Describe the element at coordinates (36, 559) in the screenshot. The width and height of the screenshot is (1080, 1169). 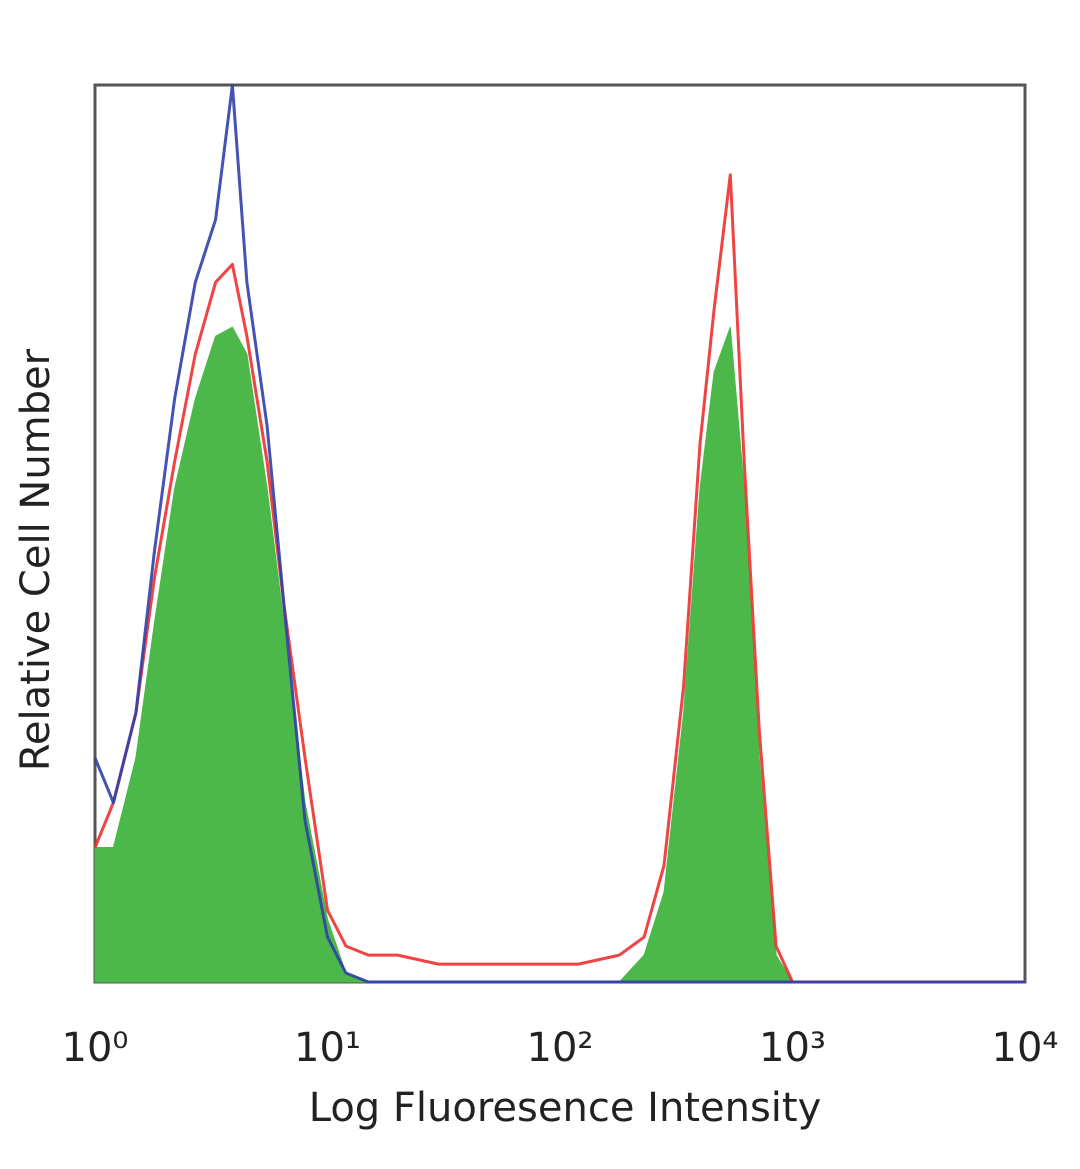
I see `y-axis-label: Relative Cell Number` at that location.